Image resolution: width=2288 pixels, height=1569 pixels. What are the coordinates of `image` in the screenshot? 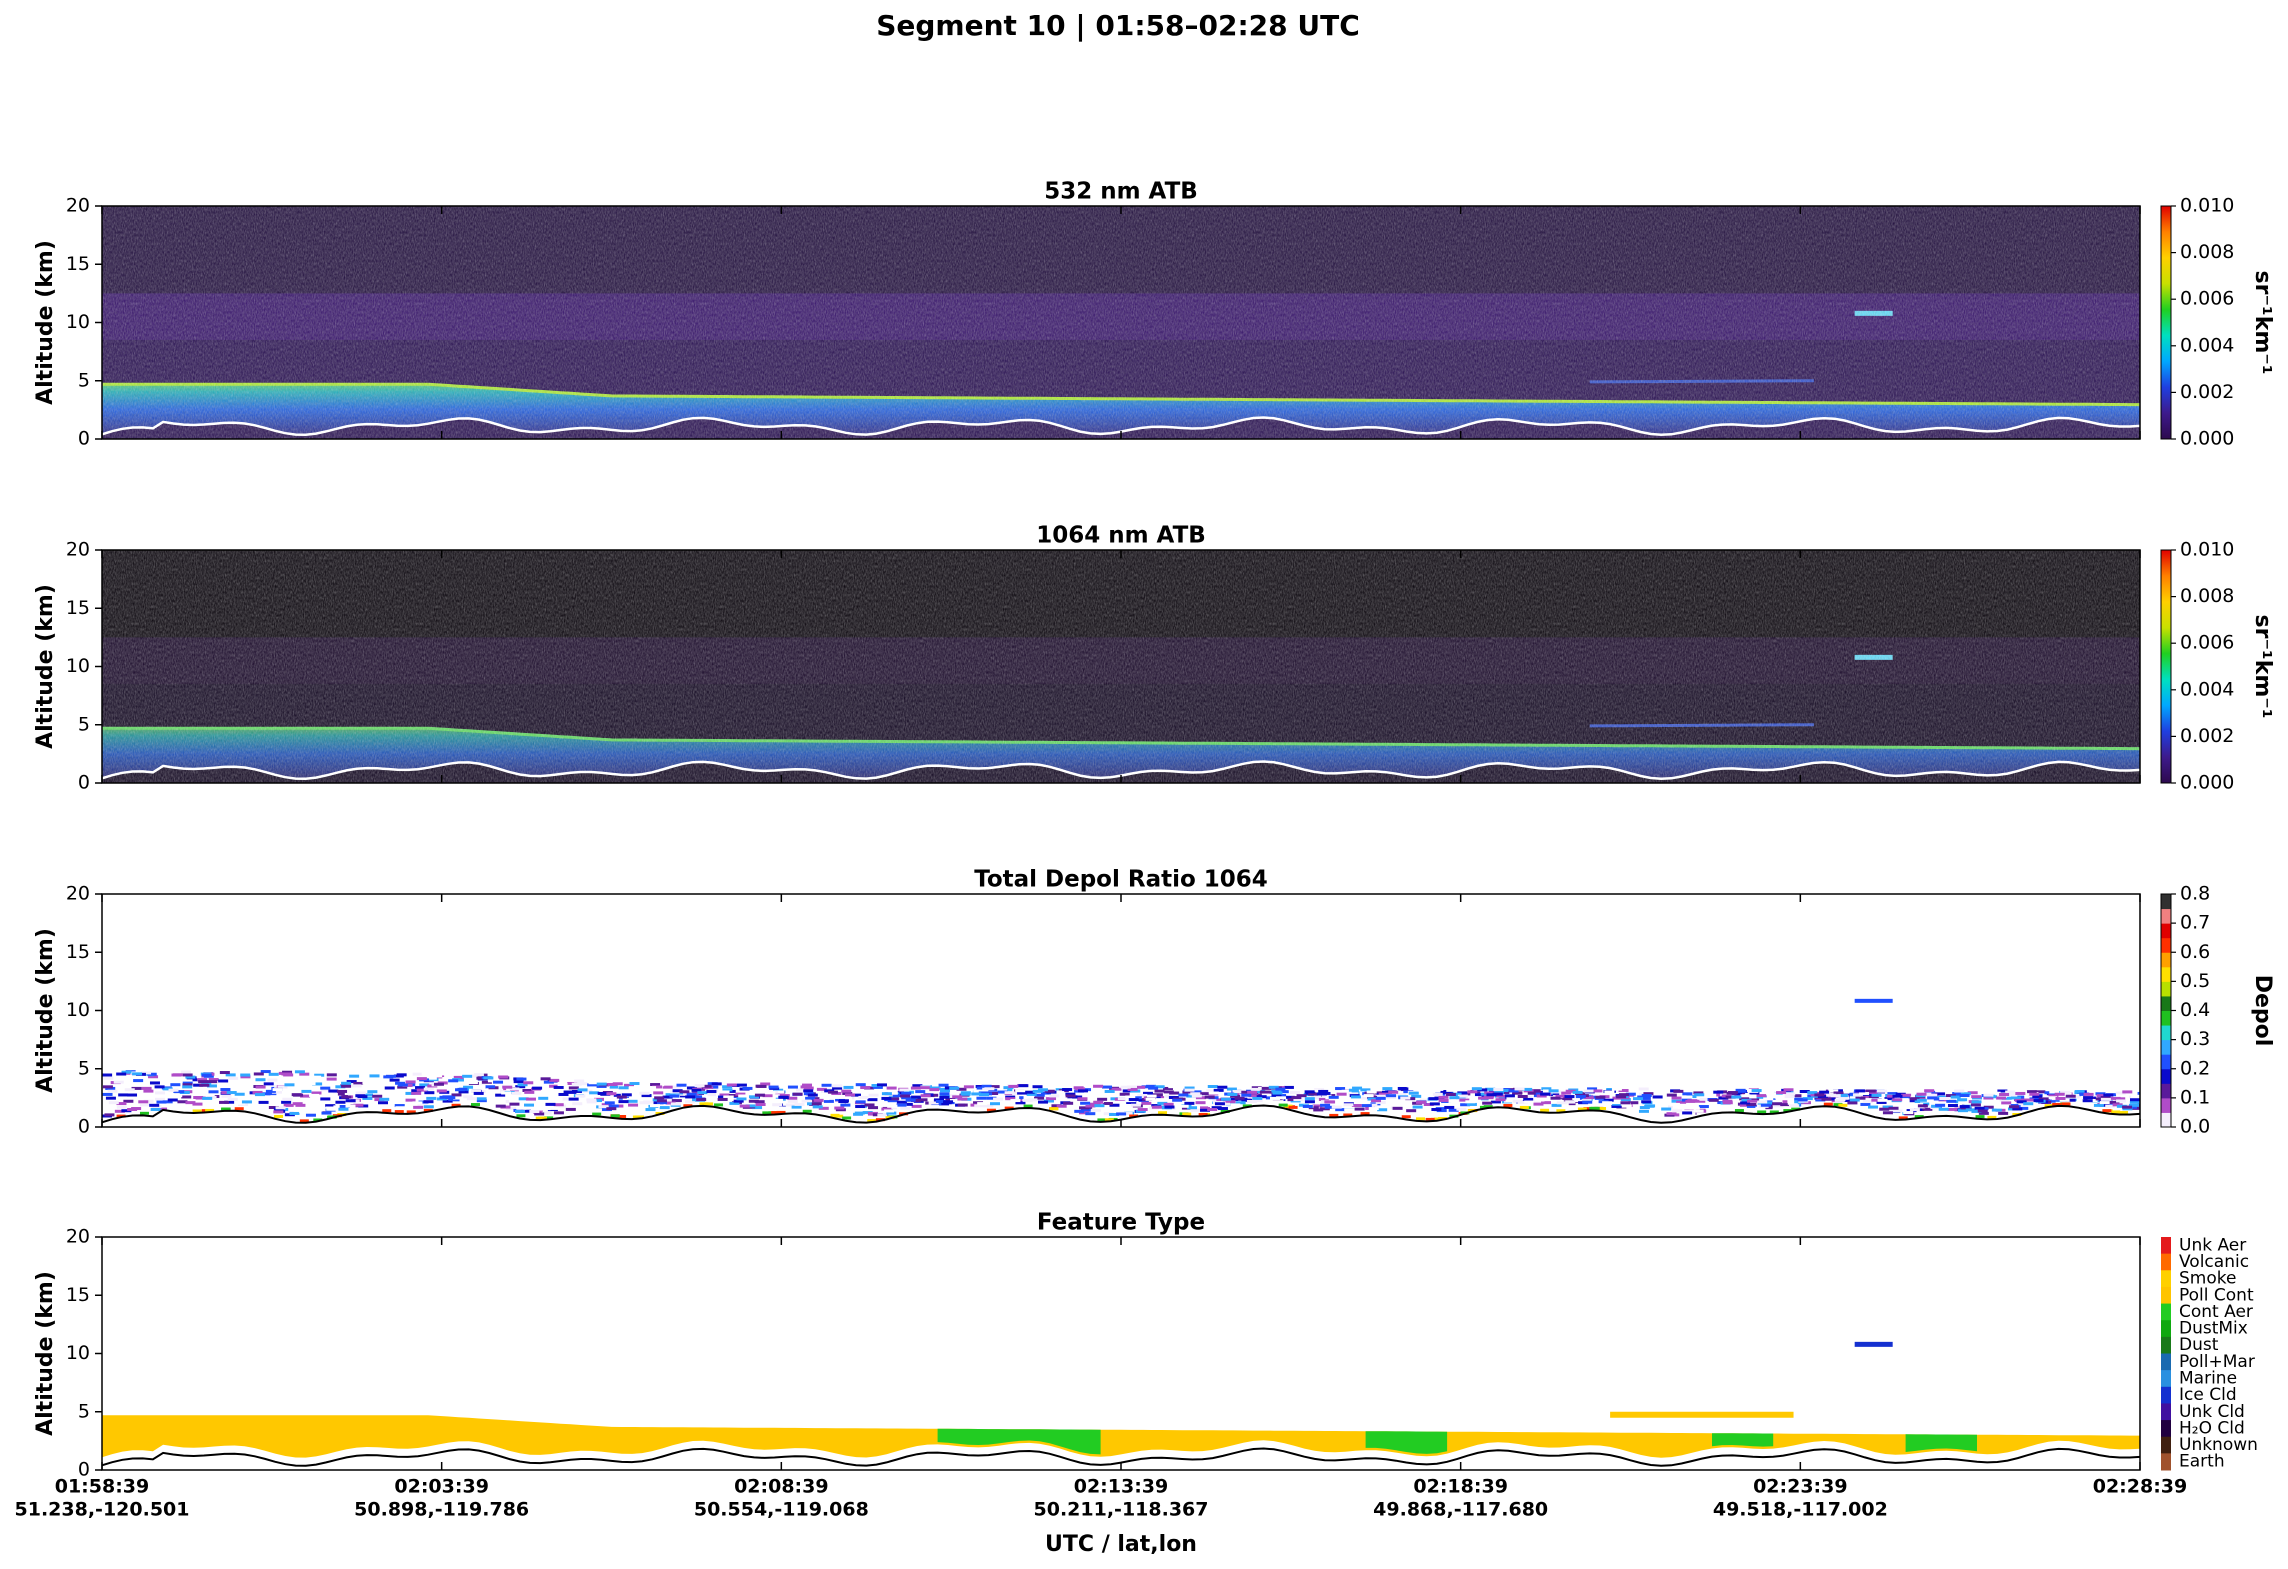 It's located at (1121, 322).